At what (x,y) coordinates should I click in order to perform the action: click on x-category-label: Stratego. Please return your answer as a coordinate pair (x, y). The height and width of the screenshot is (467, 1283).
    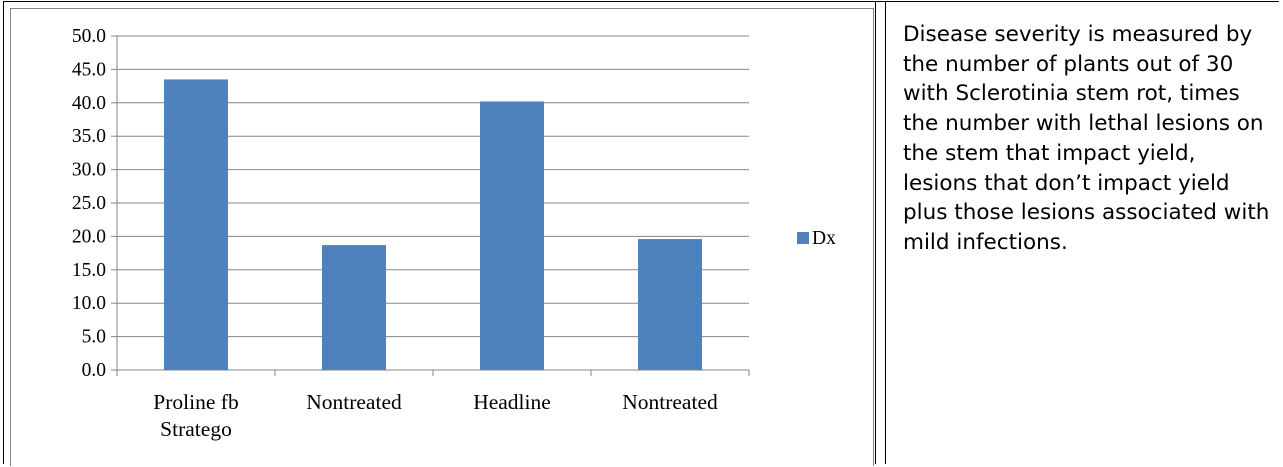
    Looking at the image, I should click on (196, 429).